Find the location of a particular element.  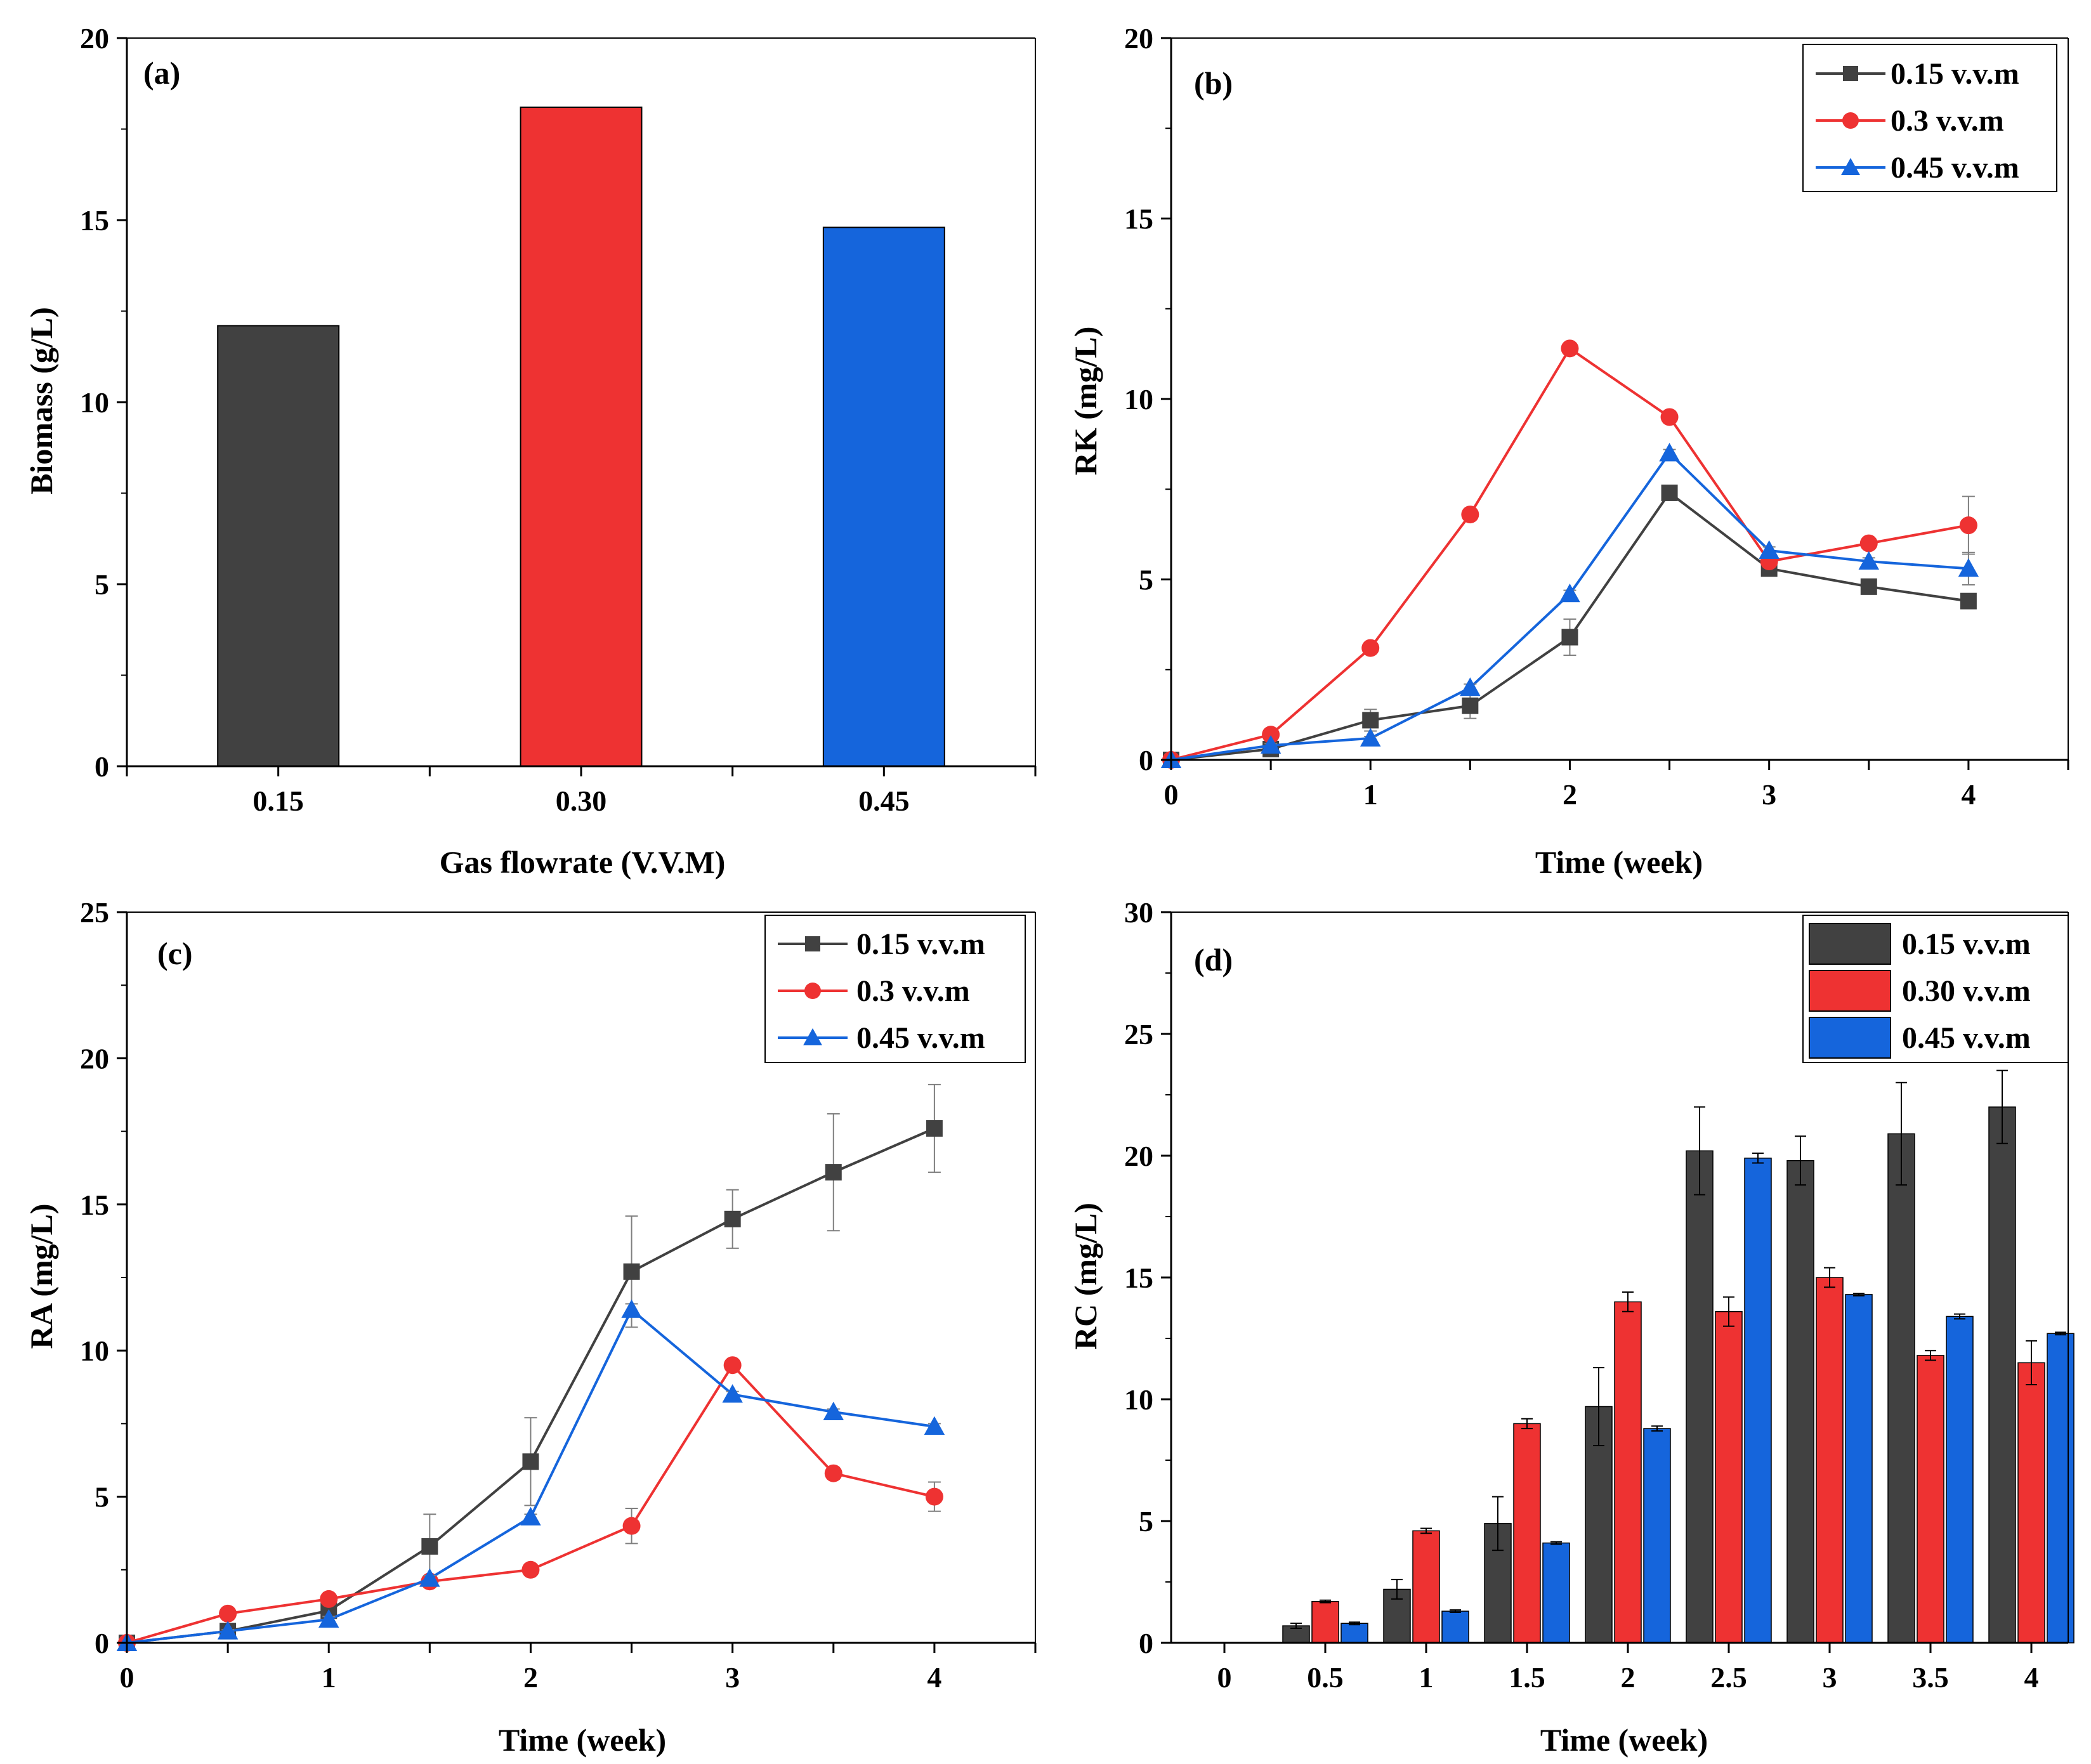

series-triangle is located at coordinates (1569, 605).